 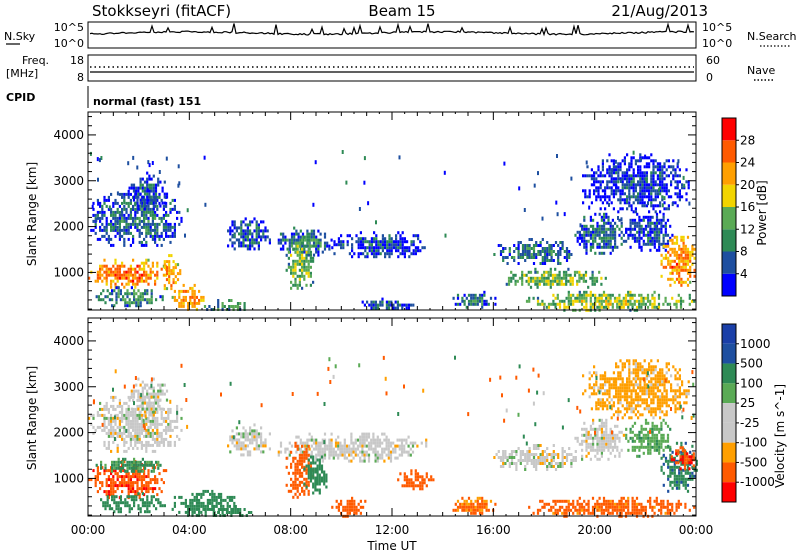 I want to click on noise-tick-top-right: 10^5, so click(x=717, y=27).